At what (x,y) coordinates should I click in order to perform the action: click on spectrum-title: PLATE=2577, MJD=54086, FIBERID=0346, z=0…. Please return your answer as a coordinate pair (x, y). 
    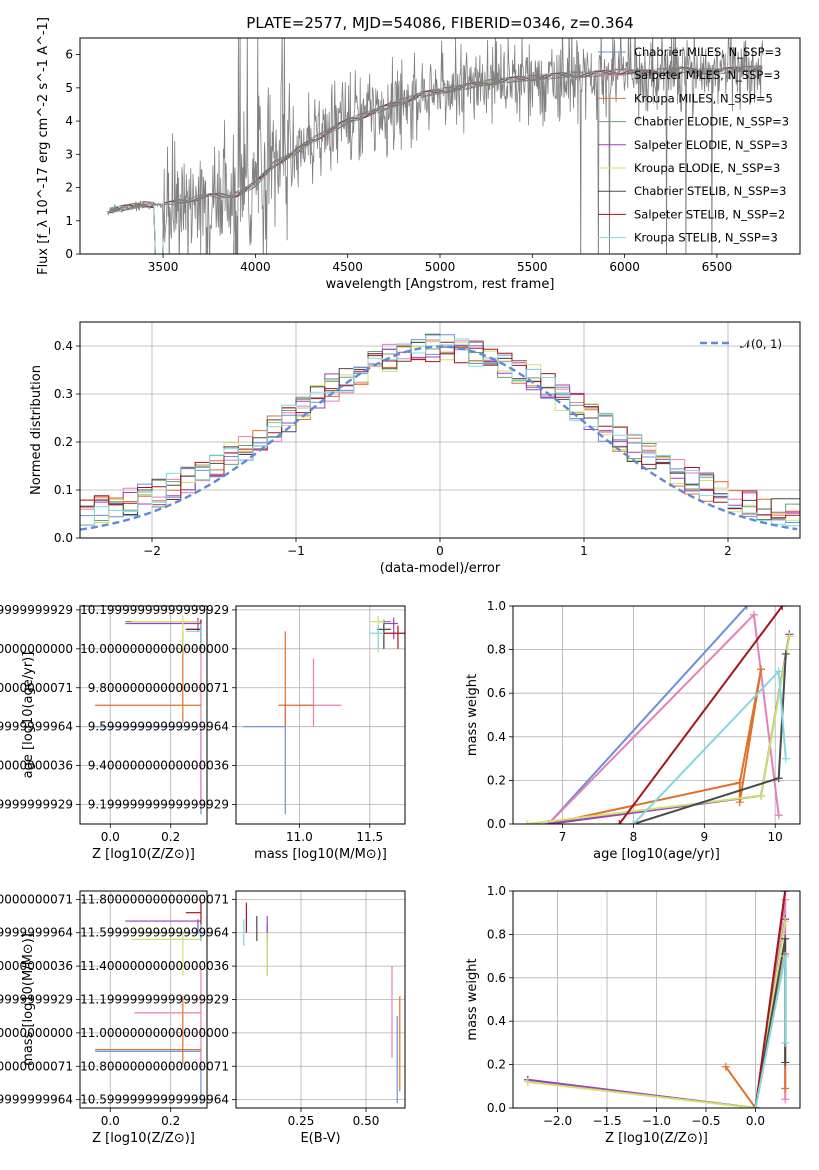
    Looking at the image, I should click on (439, 23).